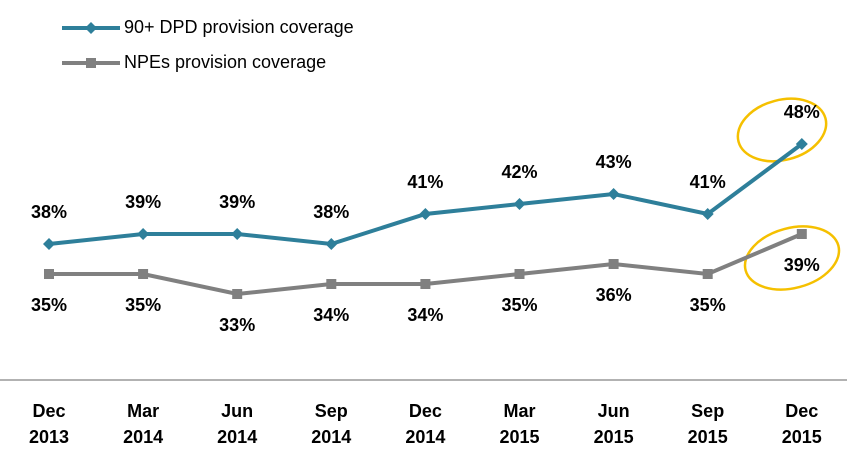  I want to click on data-label: 43%, so click(614, 162).